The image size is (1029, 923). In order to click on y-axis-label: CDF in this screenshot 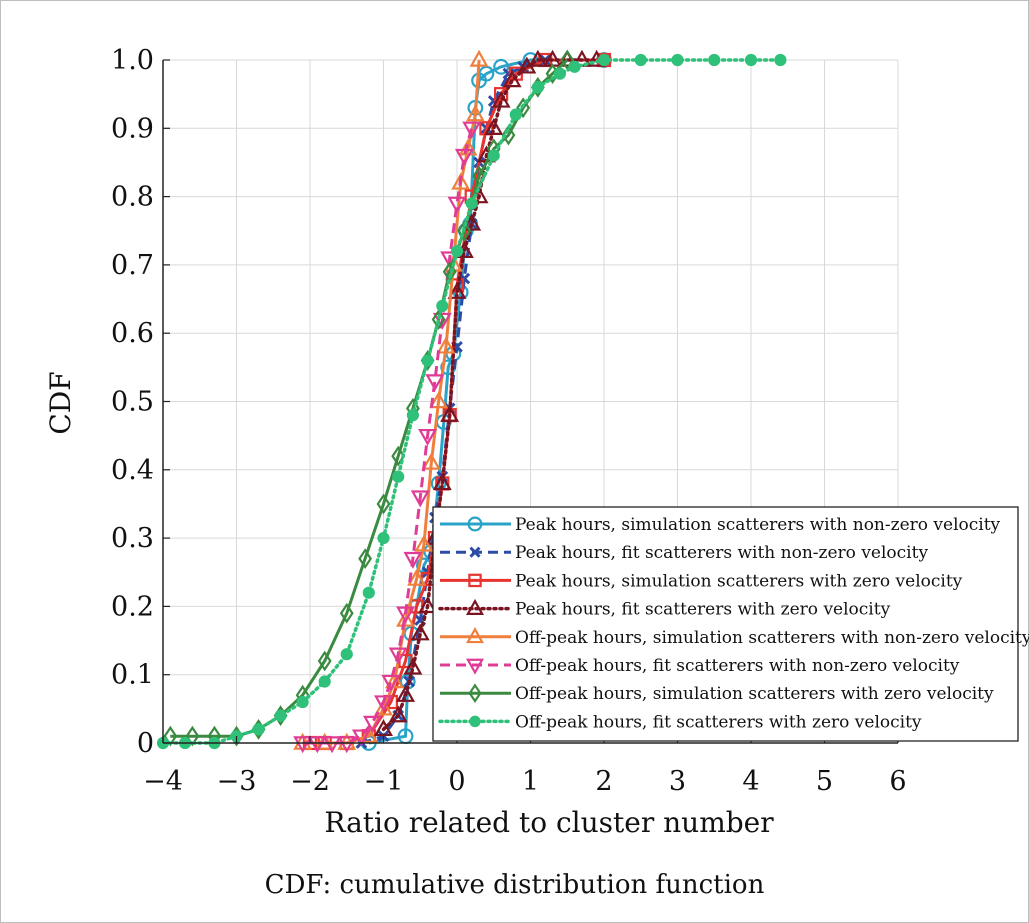, I will do `click(60, 402)`.